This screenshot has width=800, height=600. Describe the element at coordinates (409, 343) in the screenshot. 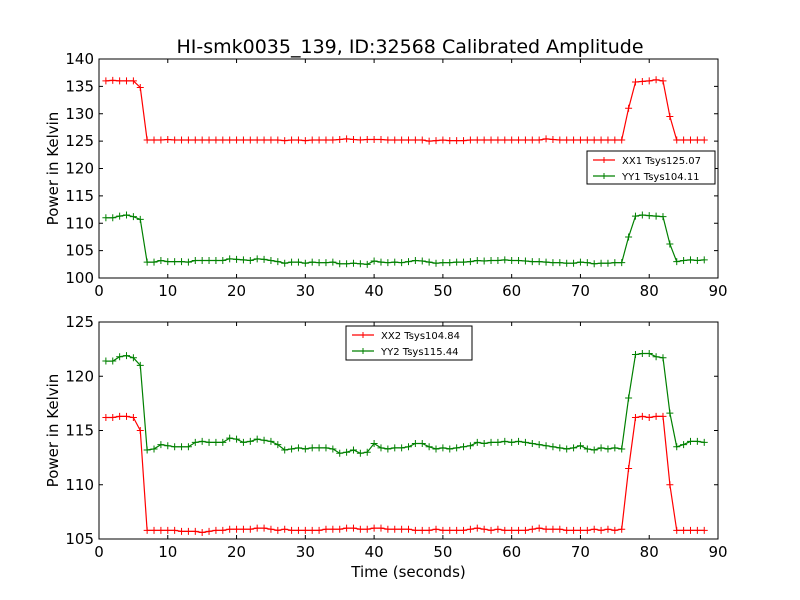

I see `legend: XX2 Tsys104.84 YY2 Tsys115.44` at that location.